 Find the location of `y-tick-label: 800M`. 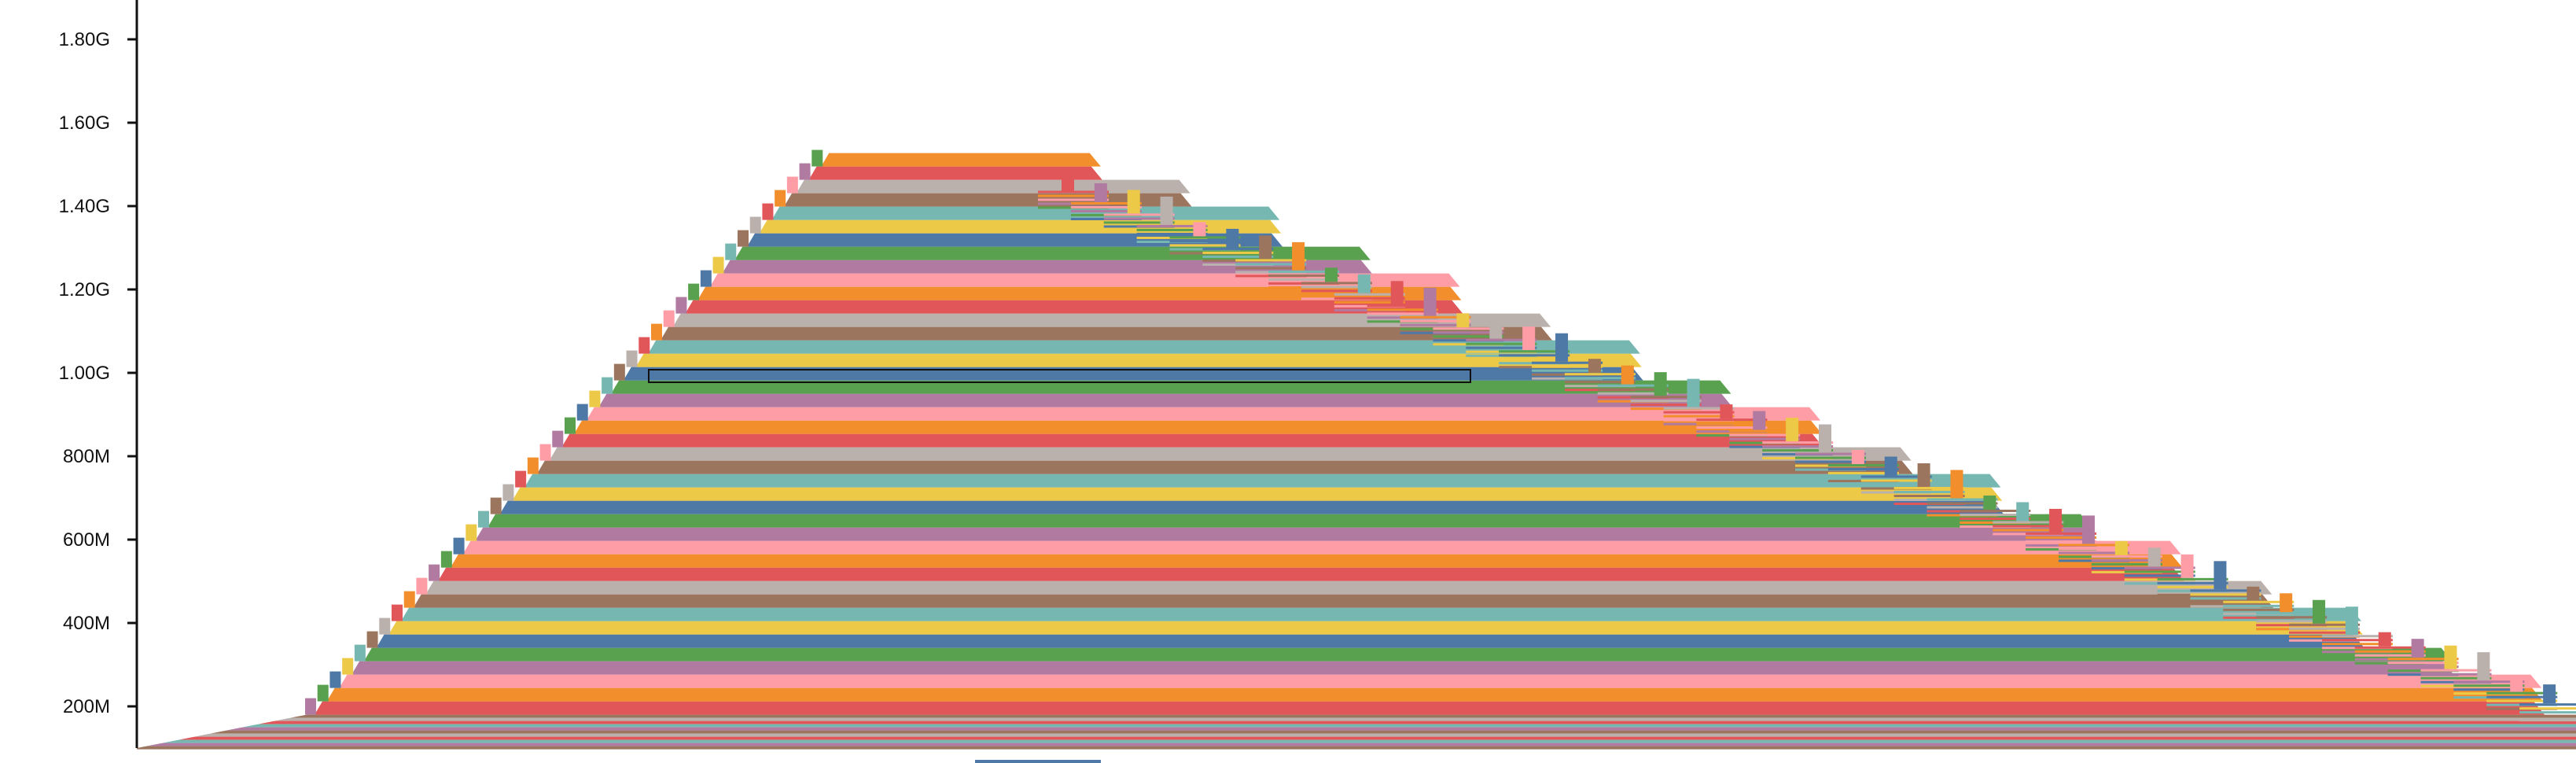

y-tick-label: 800M is located at coordinates (86, 457).